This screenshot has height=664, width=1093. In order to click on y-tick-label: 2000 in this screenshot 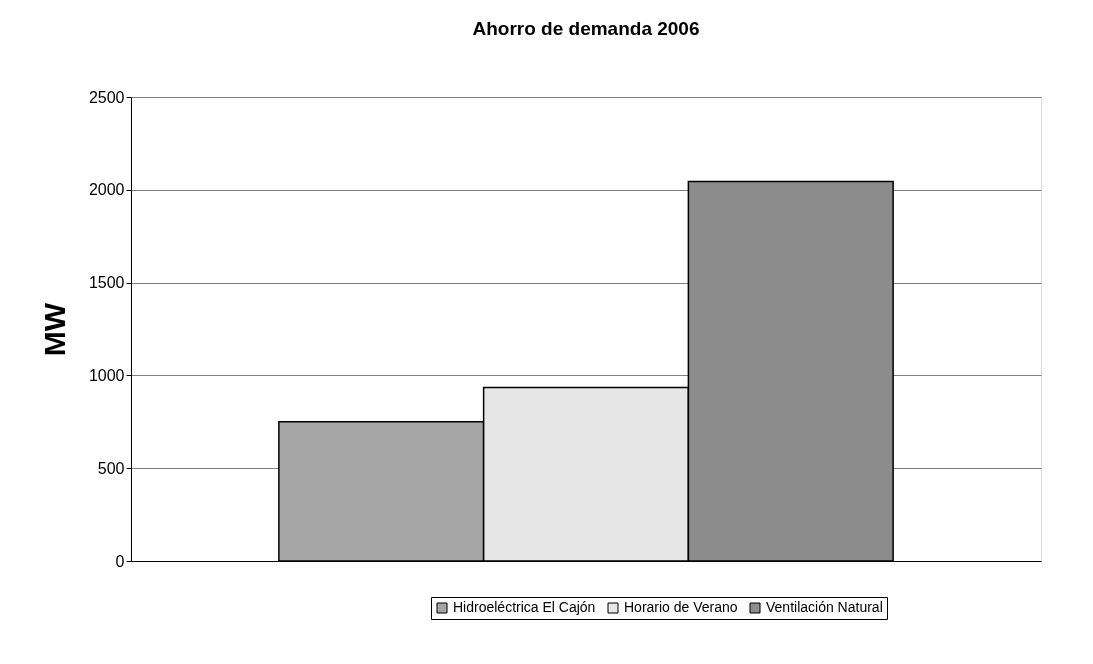, I will do `click(106, 190)`.